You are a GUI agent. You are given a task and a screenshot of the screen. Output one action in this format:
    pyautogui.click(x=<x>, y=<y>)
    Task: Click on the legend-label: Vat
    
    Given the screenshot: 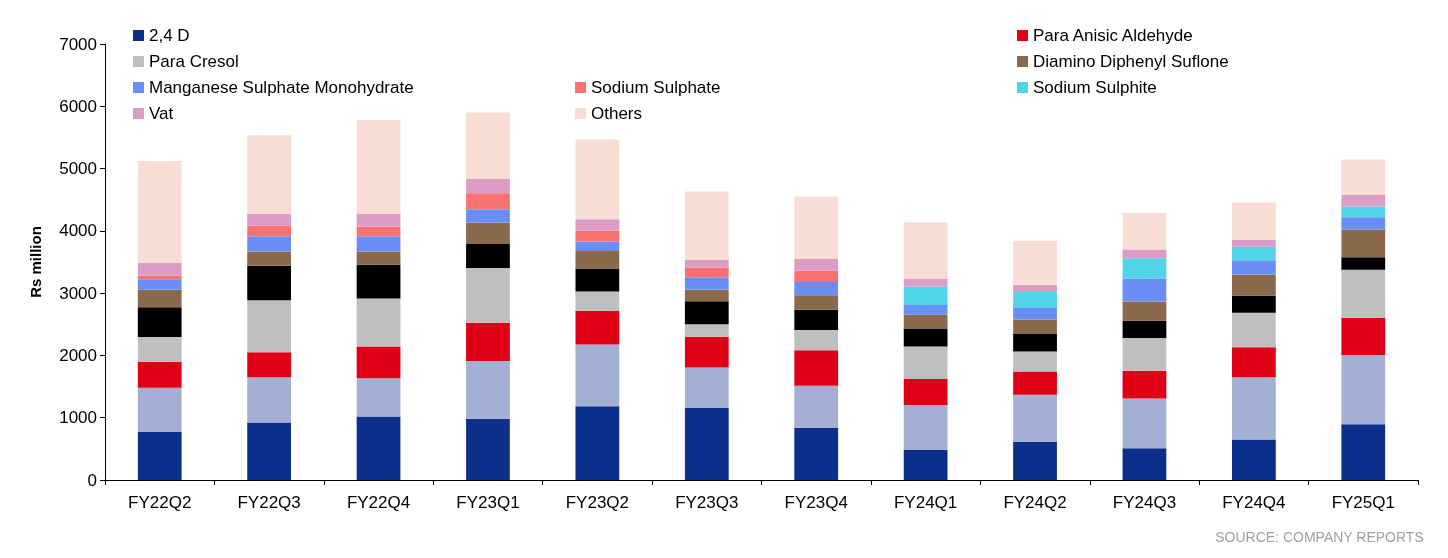 What is the action you would take?
    pyautogui.click(x=161, y=113)
    